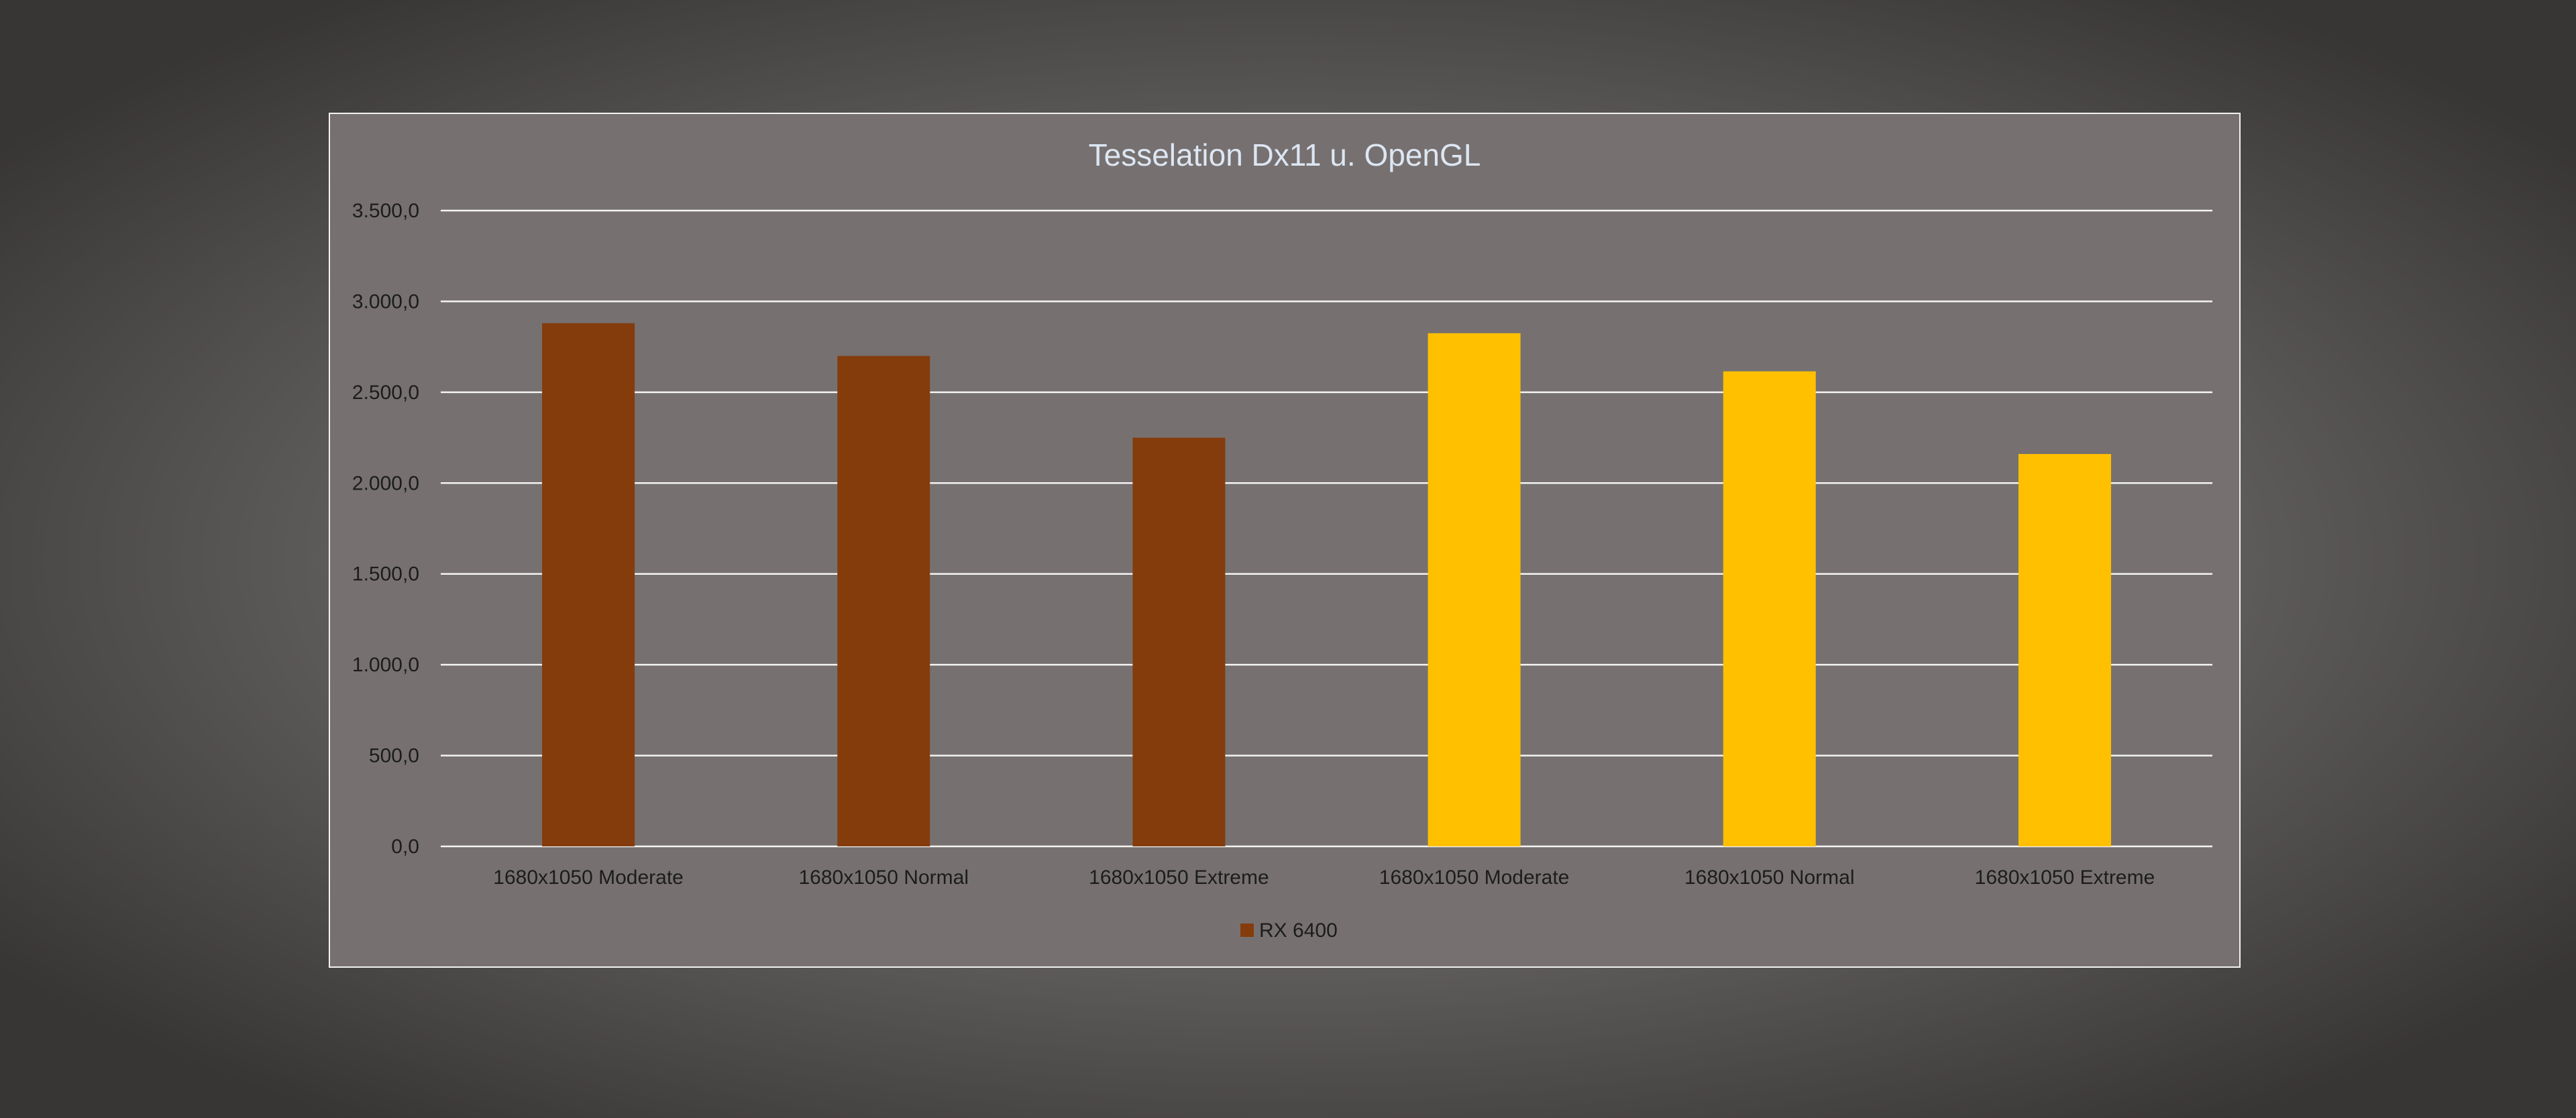 The image size is (2576, 1118). I want to click on y-tick-label: 0,0, so click(405, 847).